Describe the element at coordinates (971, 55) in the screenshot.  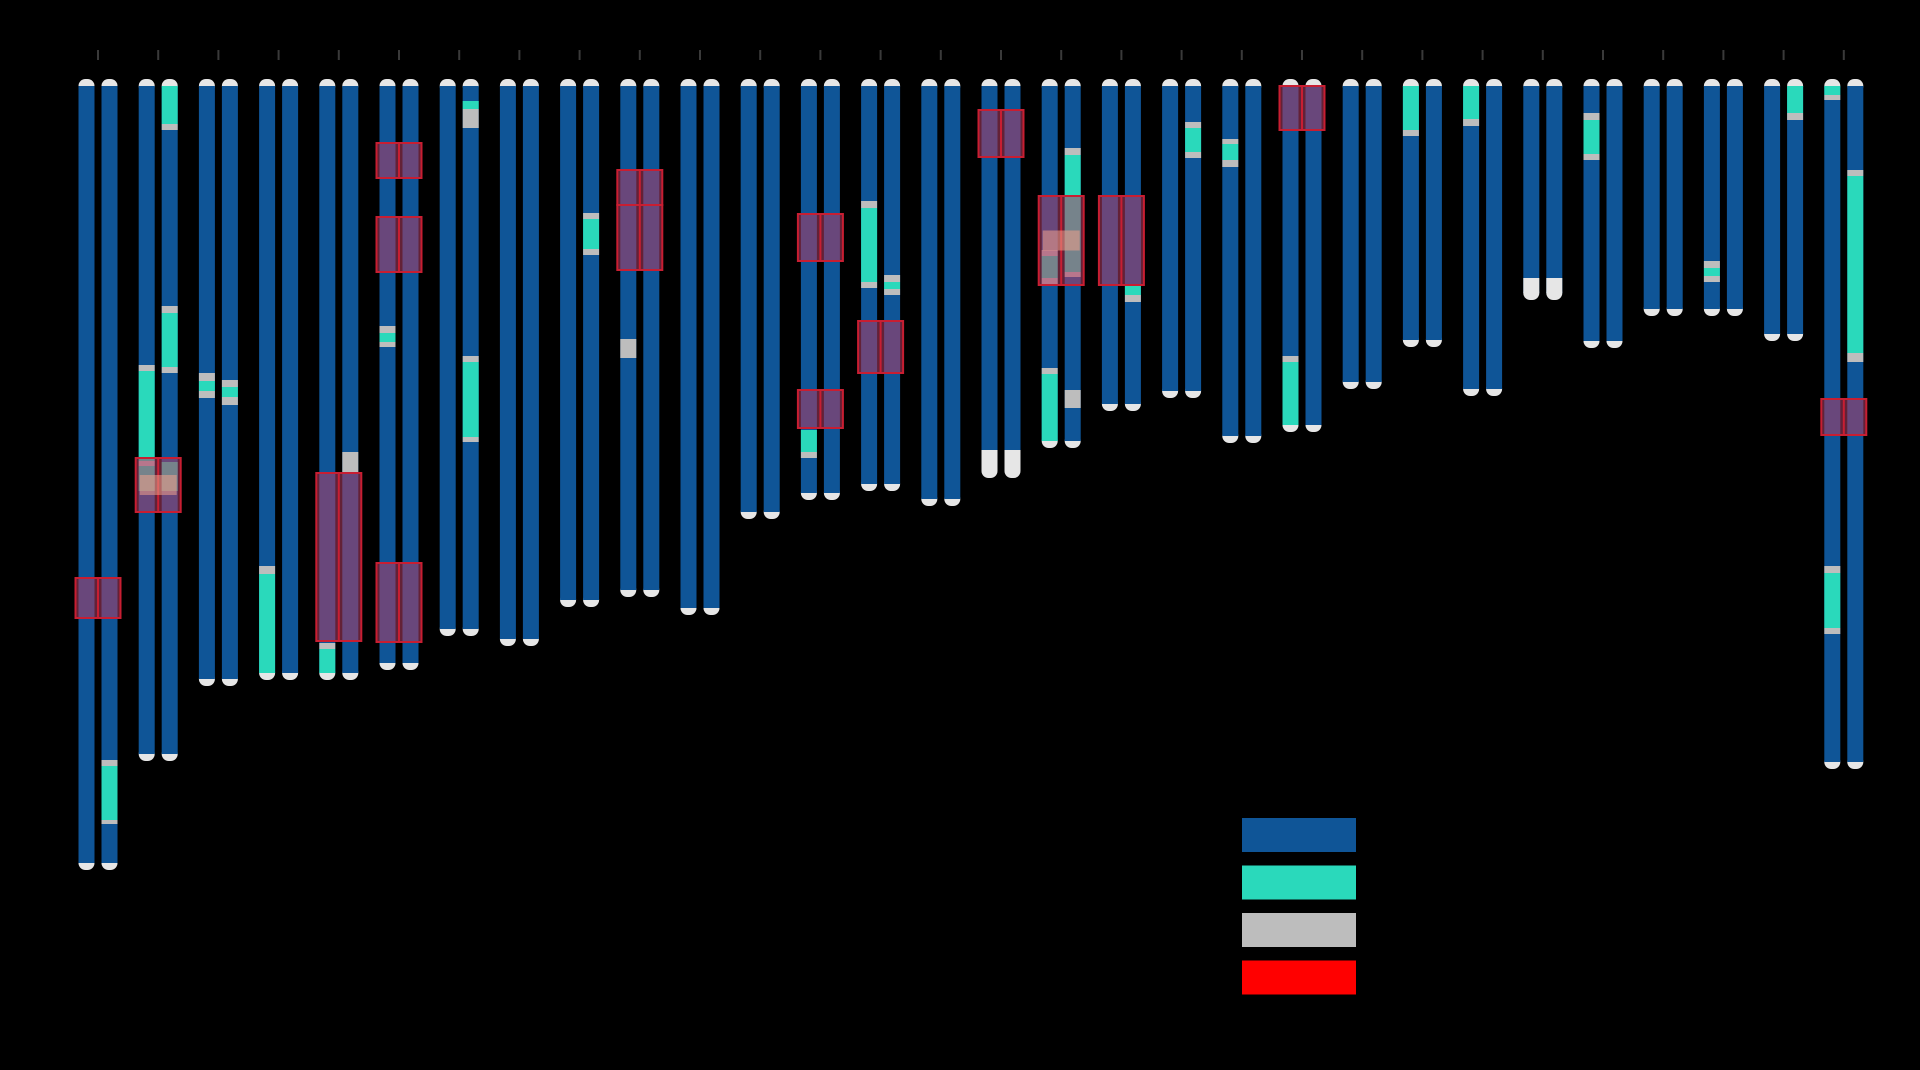
I see `axis-ticks` at that location.